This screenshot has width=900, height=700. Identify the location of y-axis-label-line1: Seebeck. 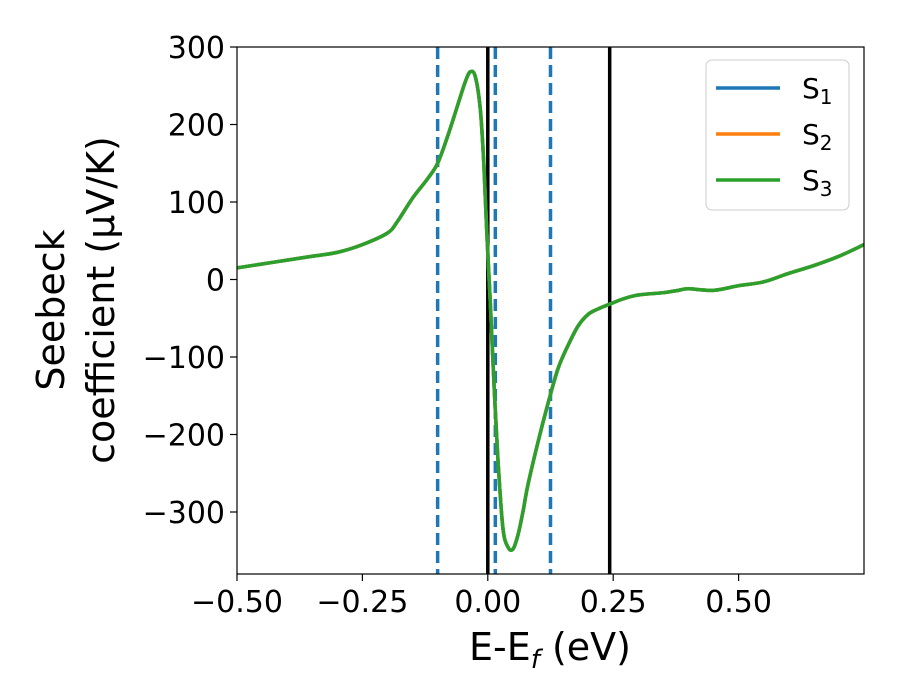
(51, 309).